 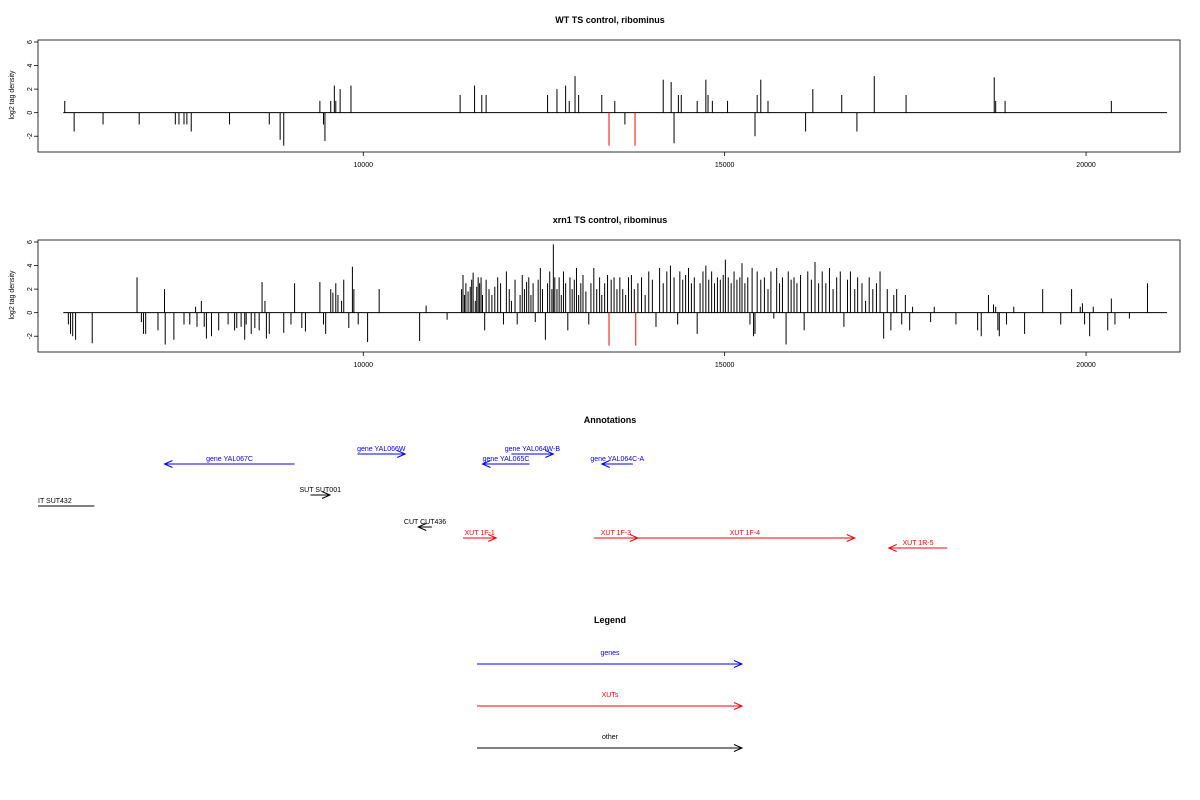 What do you see at coordinates (425, 522) in the screenshot?
I see `annotation-label: CUT CUT436` at bounding box center [425, 522].